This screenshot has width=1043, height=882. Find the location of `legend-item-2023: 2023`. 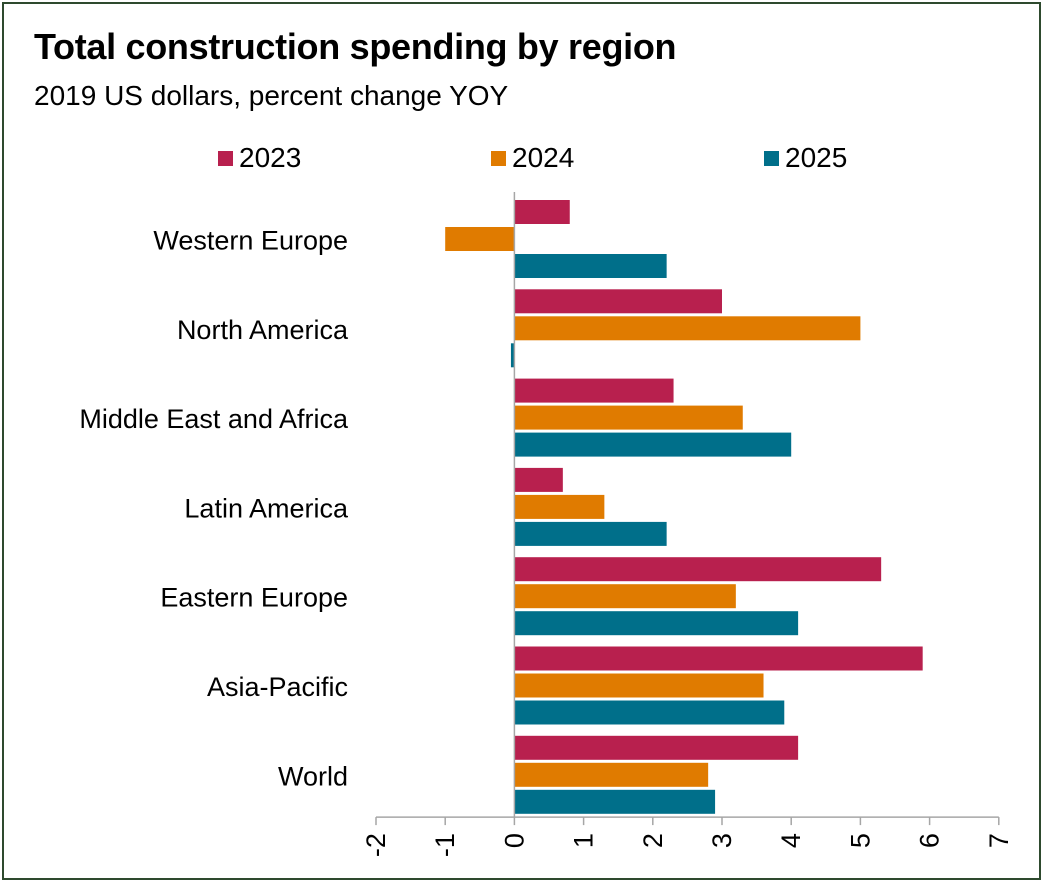

legend-item-2023: 2023 is located at coordinates (259, 158).